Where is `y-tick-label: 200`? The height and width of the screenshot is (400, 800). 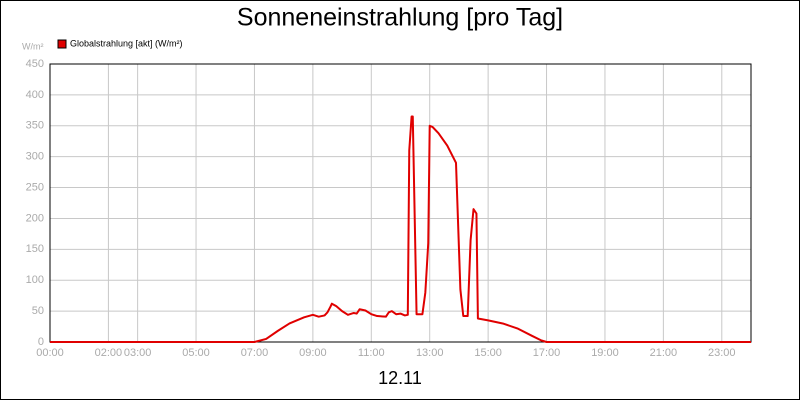
y-tick-label: 200 is located at coordinates (35, 218).